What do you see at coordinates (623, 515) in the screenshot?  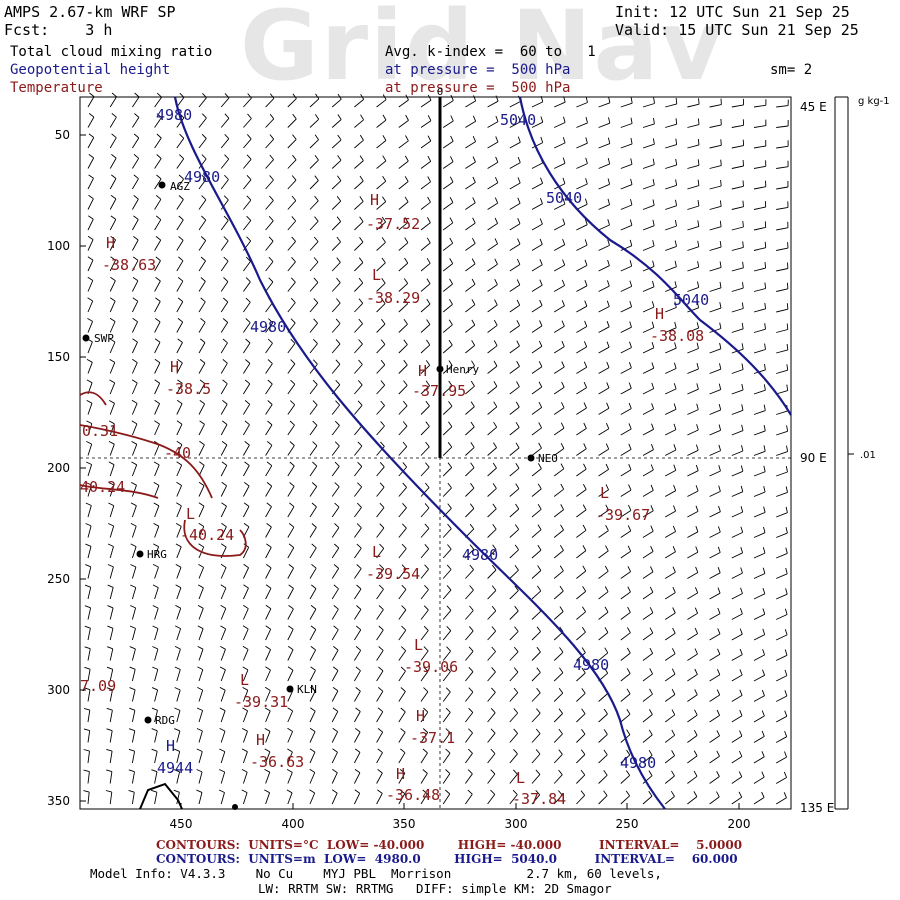 I see `temp-label: -39.67` at bounding box center [623, 515].